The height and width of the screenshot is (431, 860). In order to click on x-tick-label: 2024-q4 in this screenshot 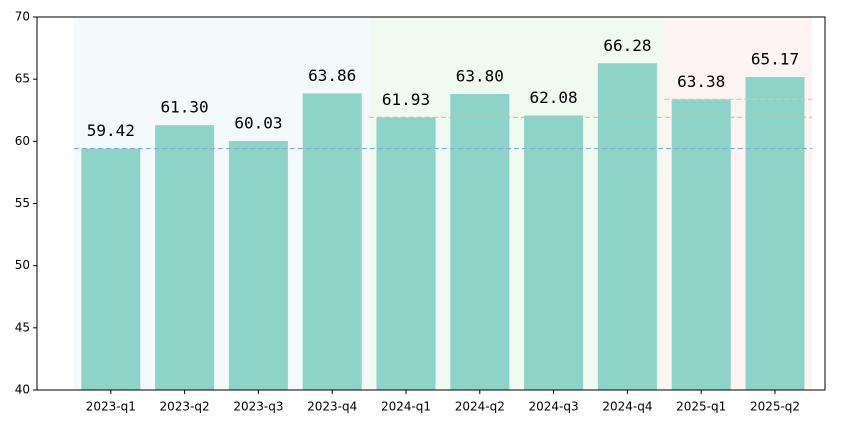, I will do `click(627, 407)`.